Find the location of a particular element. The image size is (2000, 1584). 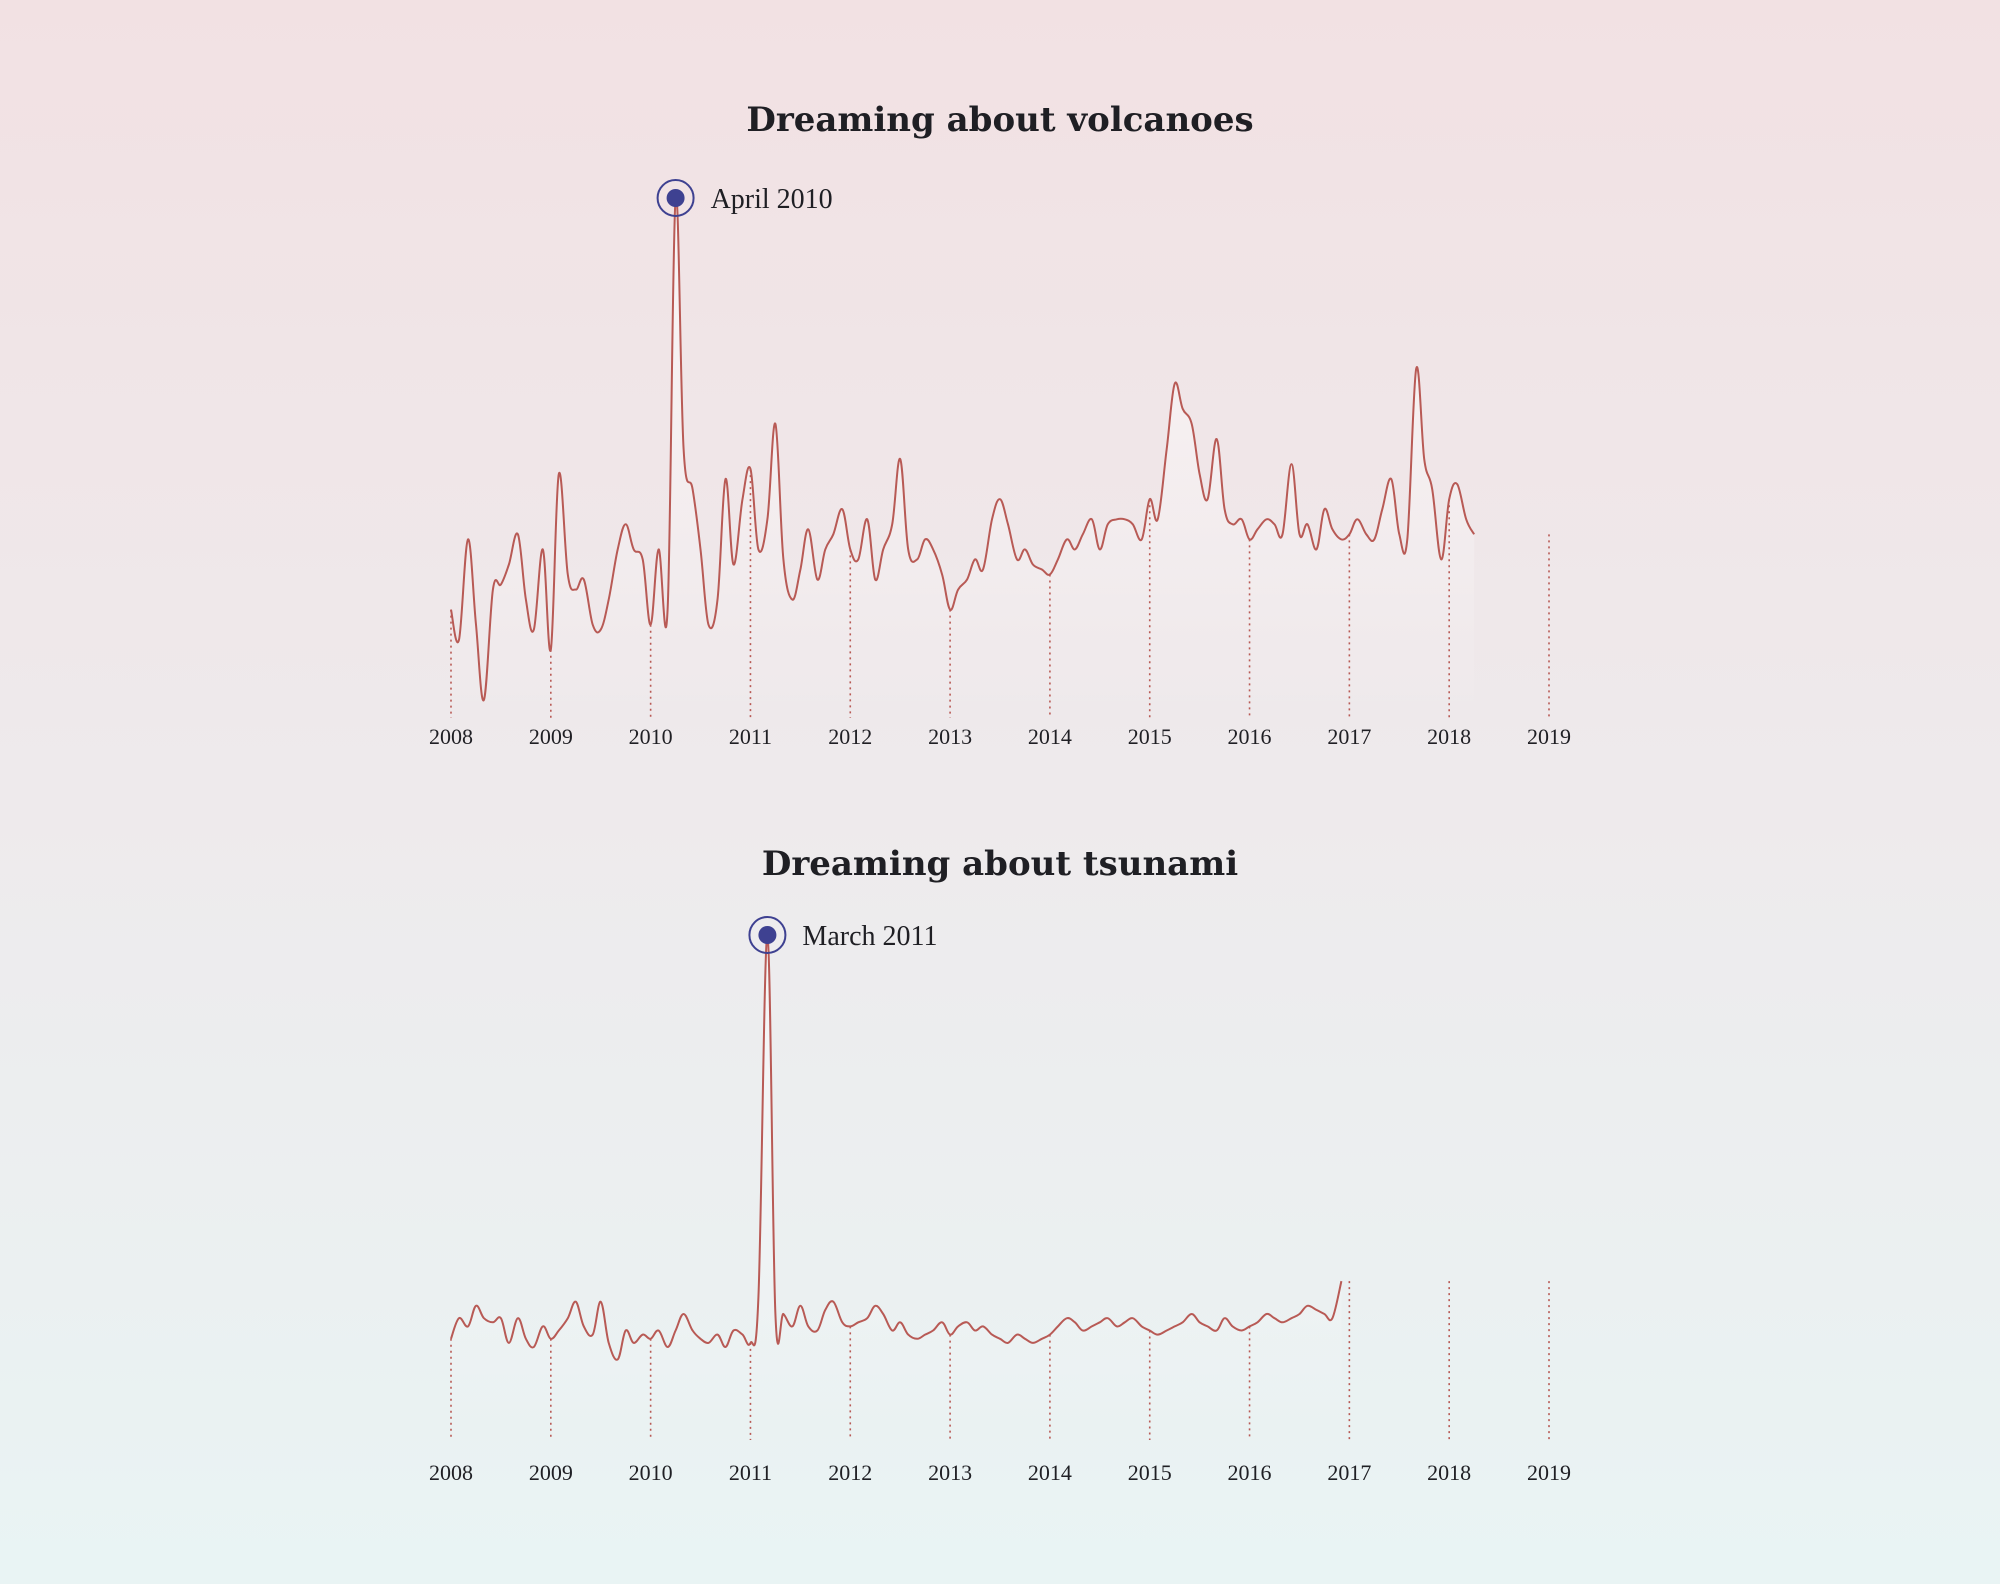

chart-title: Dreaming about tsunami is located at coordinates (1000, 864).